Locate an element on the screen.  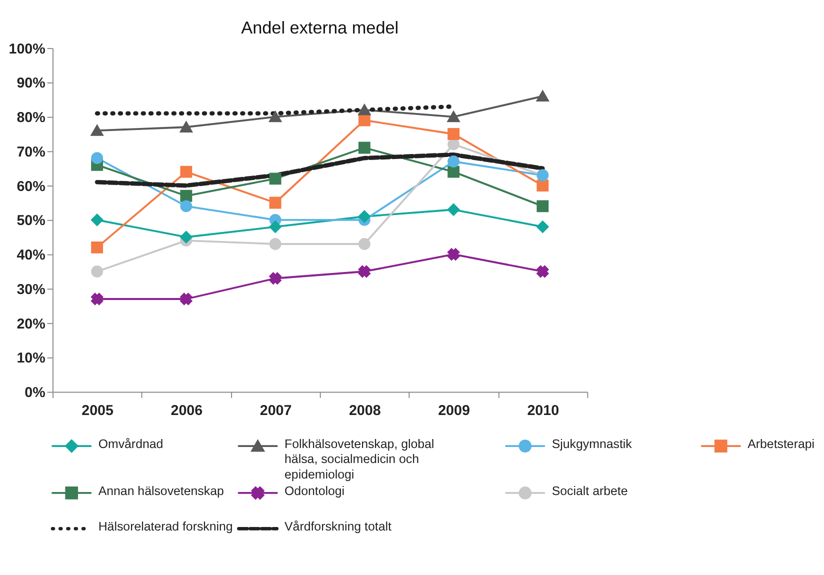
x-tick-label: 2008 is located at coordinates (364, 411).